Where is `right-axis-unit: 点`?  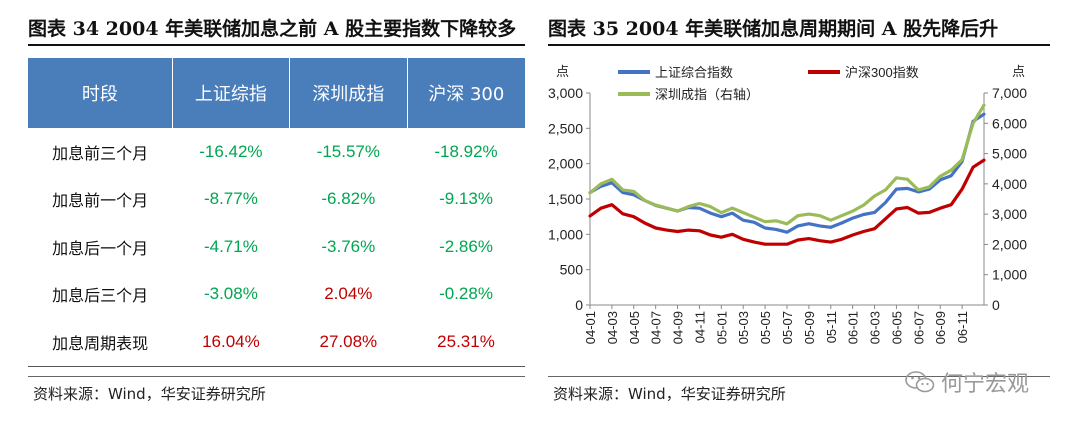
right-axis-unit: 点 is located at coordinates (1018, 71).